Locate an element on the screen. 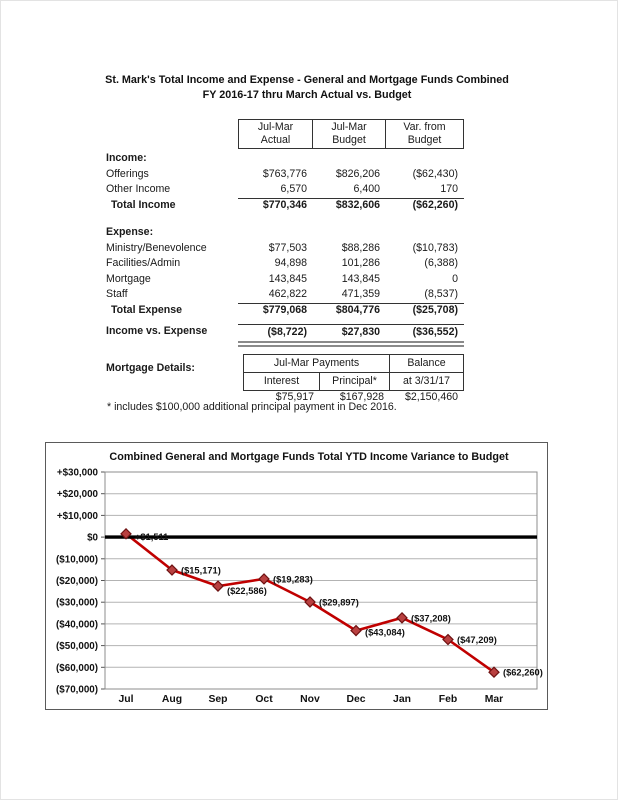 This screenshot has width=618, height=800. row-value: ($62,430) is located at coordinates (435, 173).